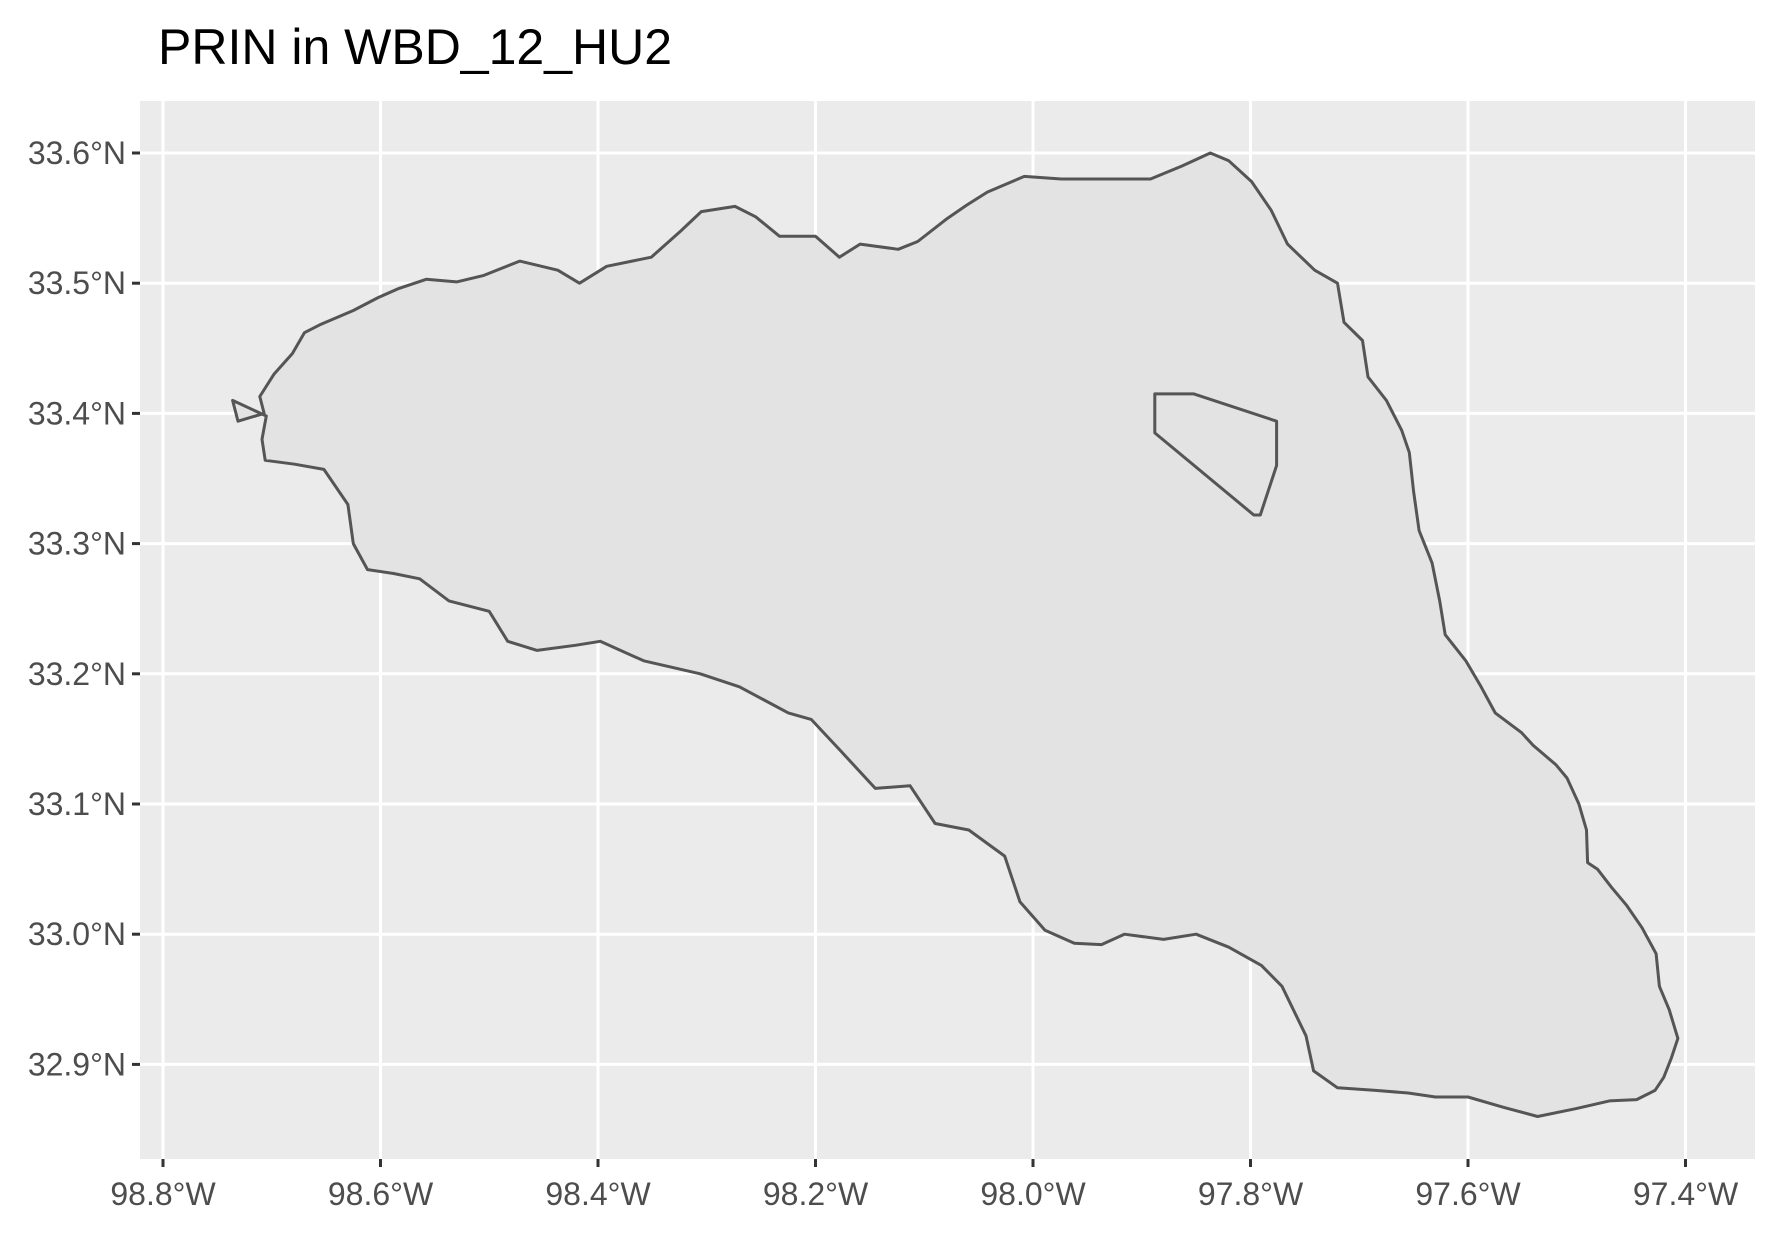 The height and width of the screenshot is (1243, 1771). I want to click on y-tick-label: 33.0°N, so click(77, 934).